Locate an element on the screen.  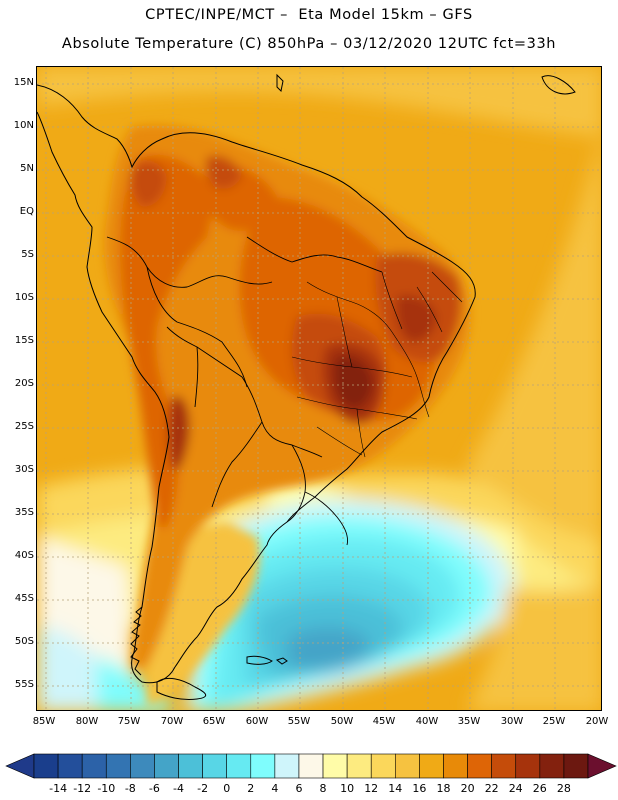
legend-arrow-low is located at coordinates (20, 766).